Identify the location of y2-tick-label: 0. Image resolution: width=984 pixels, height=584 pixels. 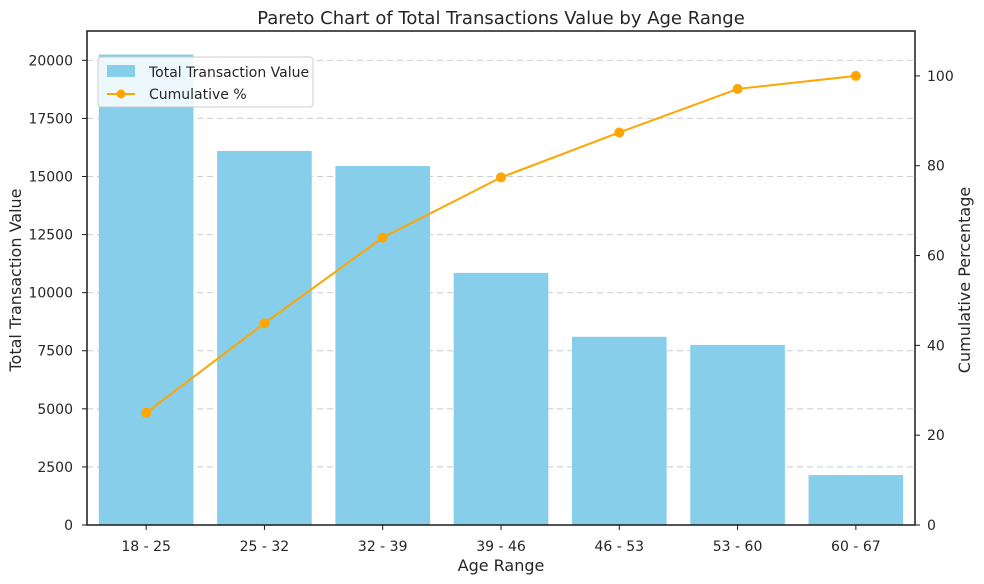
(931, 526).